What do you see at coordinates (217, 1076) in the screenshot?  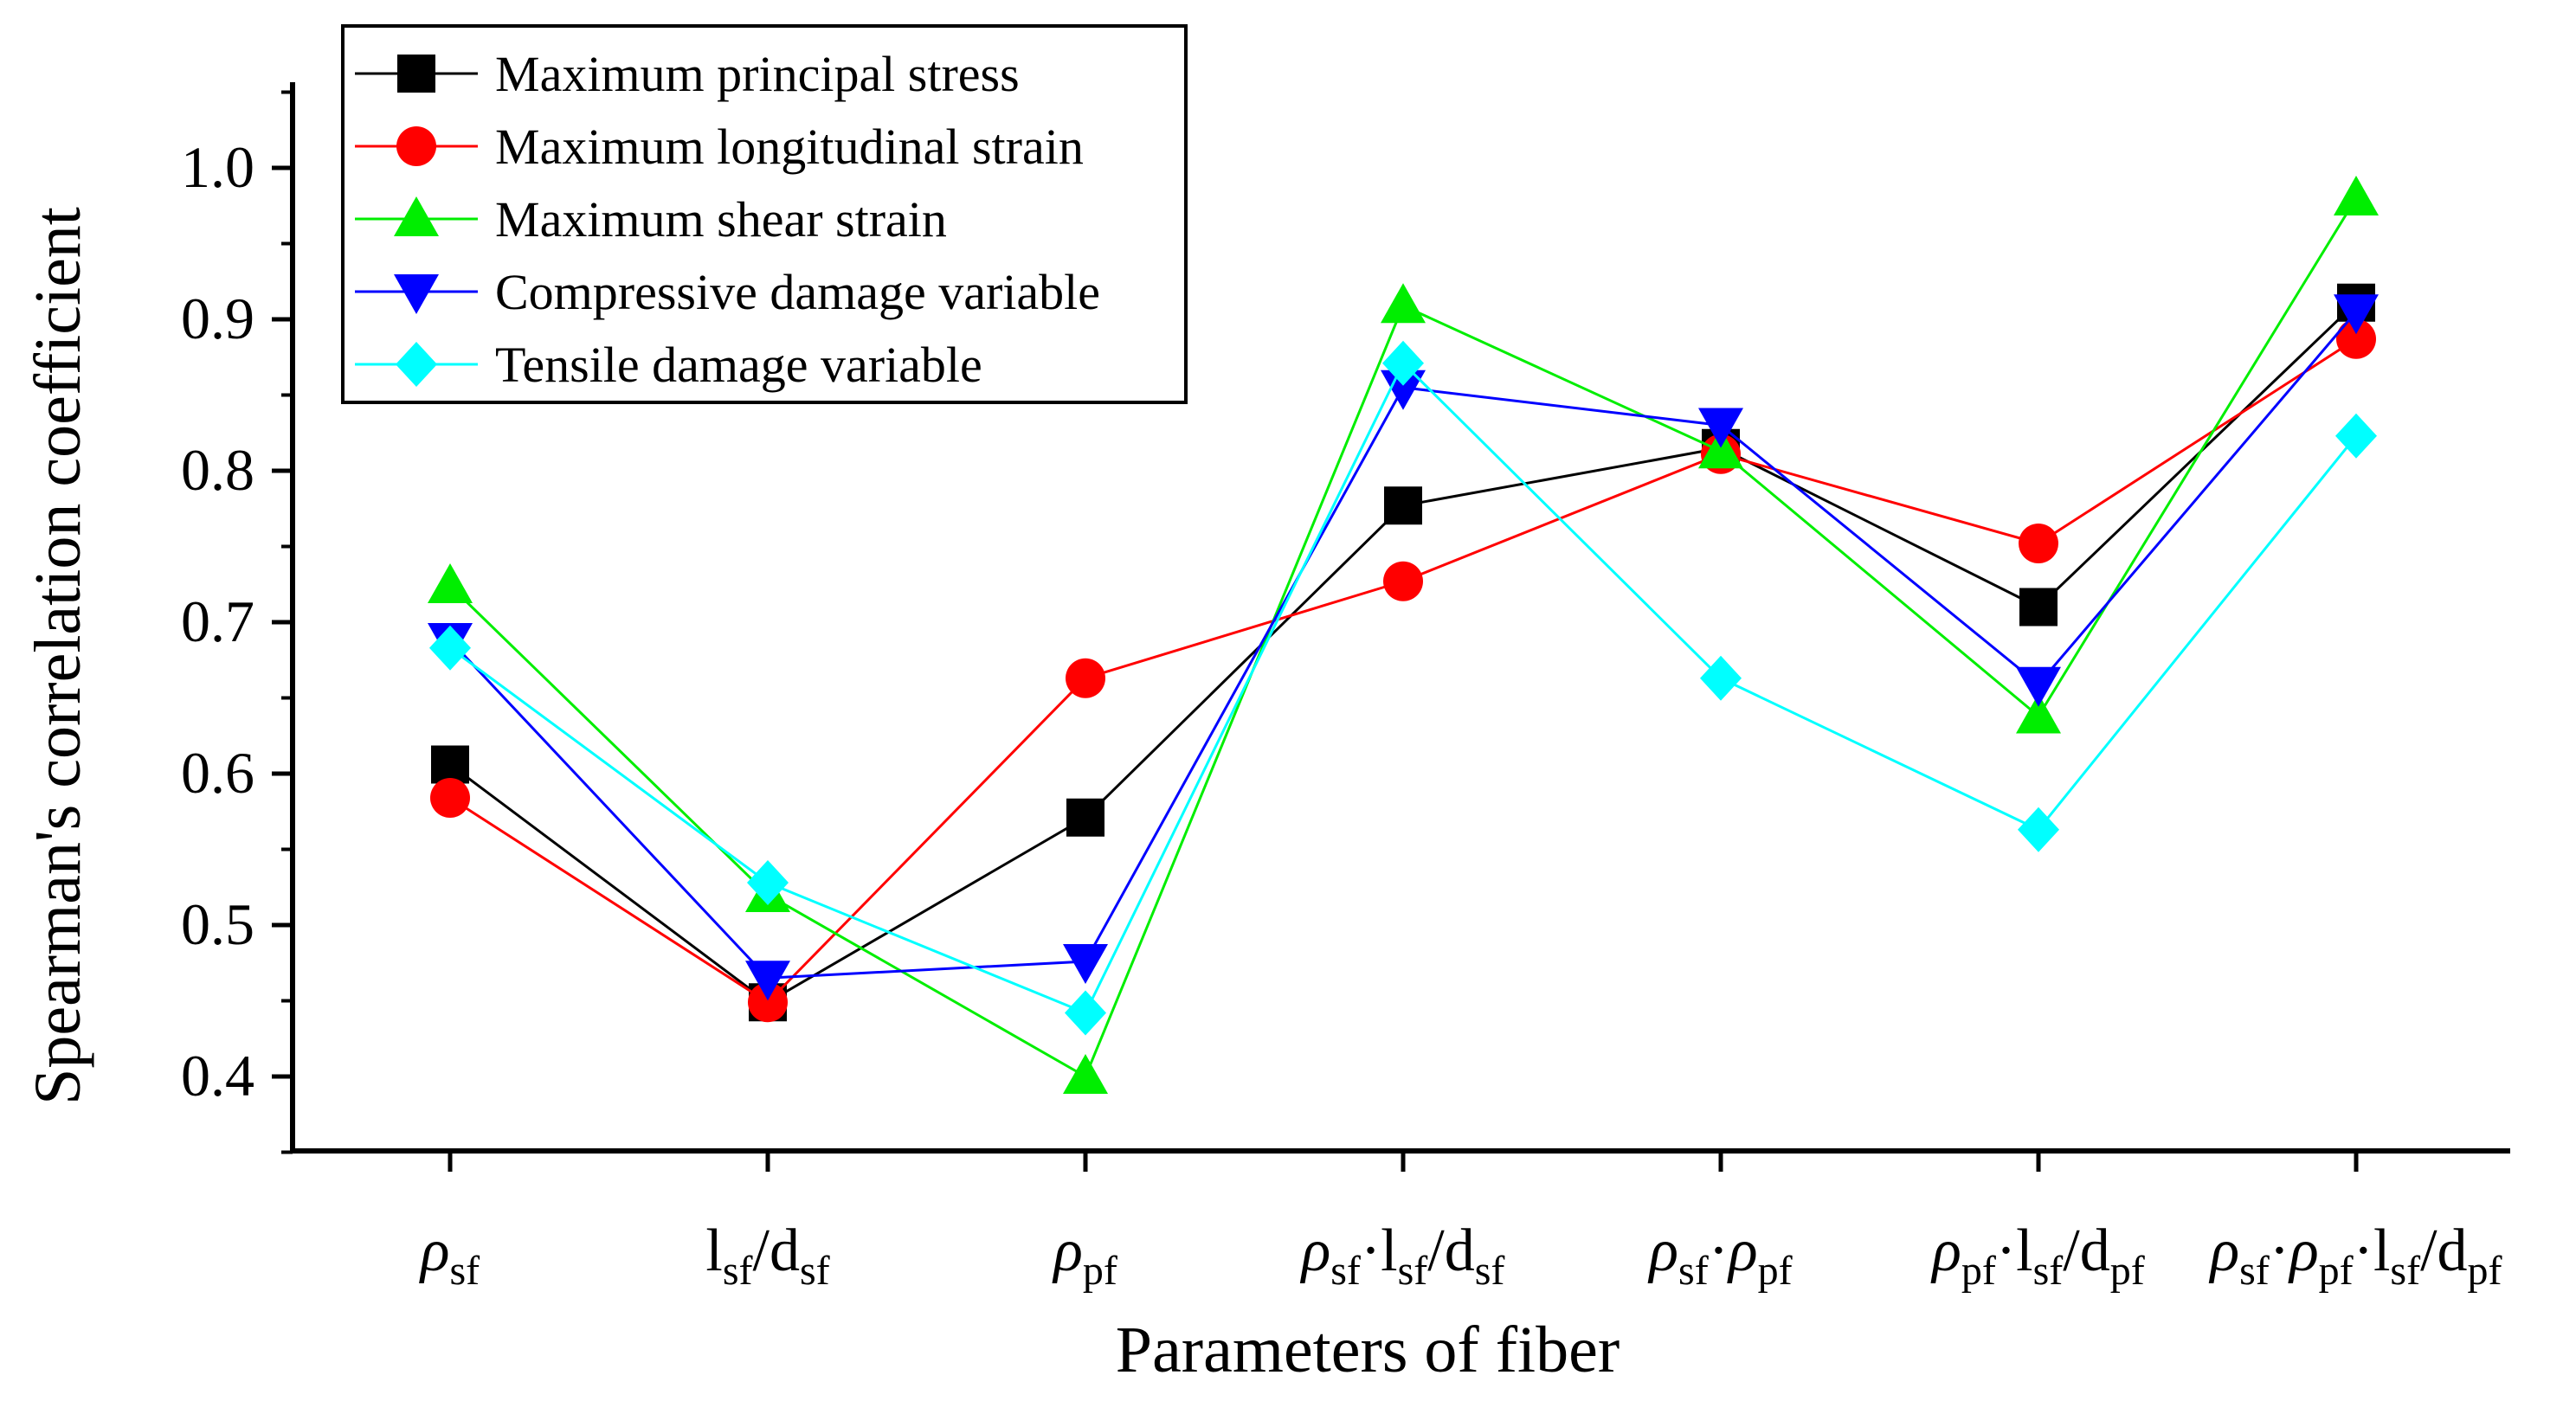 I see `y-tick-label: 0.4` at bounding box center [217, 1076].